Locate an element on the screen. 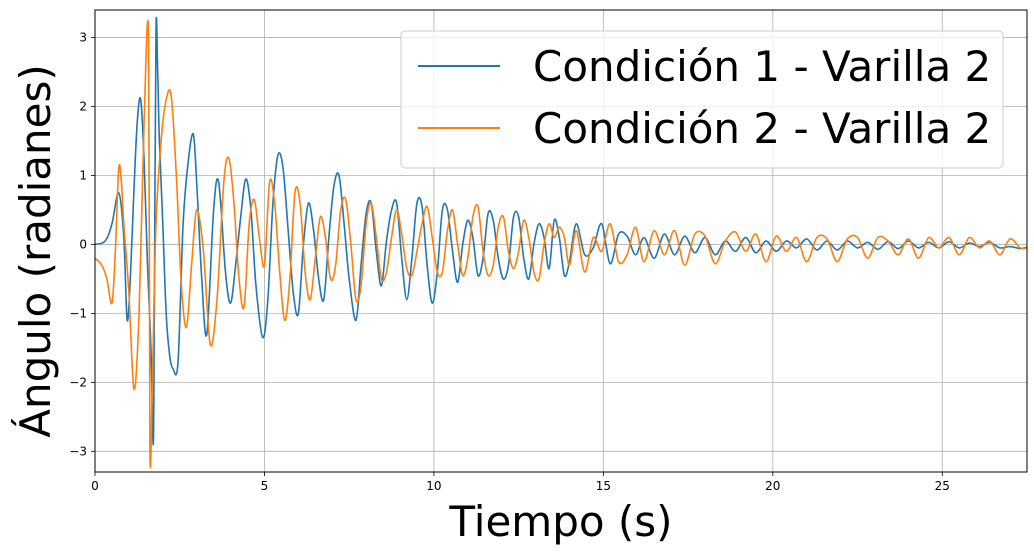 Image resolution: width=1034 pixels, height=553 pixels. x-tick-label: 25 is located at coordinates (942, 486).